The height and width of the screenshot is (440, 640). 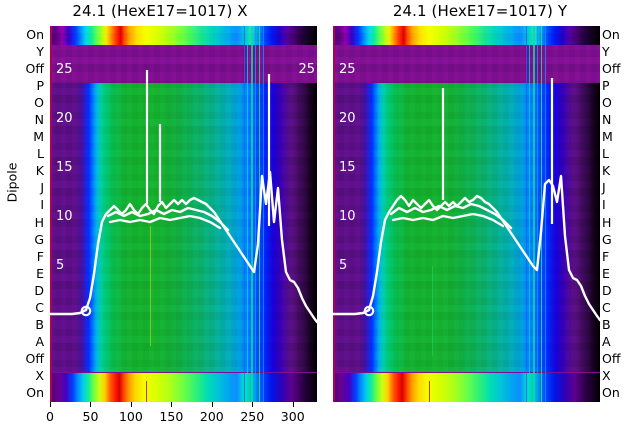 I want to click on panel-x-x-axis: 0 50 100 150 200 250 300, so click(x=181, y=421).